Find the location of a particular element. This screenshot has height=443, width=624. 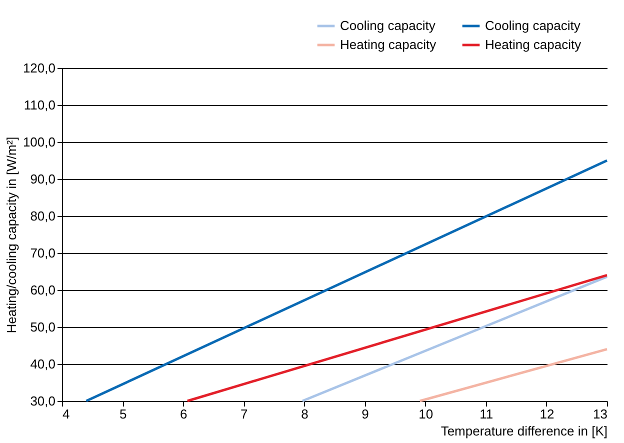

x-tick-label: 4 is located at coordinates (66, 414).